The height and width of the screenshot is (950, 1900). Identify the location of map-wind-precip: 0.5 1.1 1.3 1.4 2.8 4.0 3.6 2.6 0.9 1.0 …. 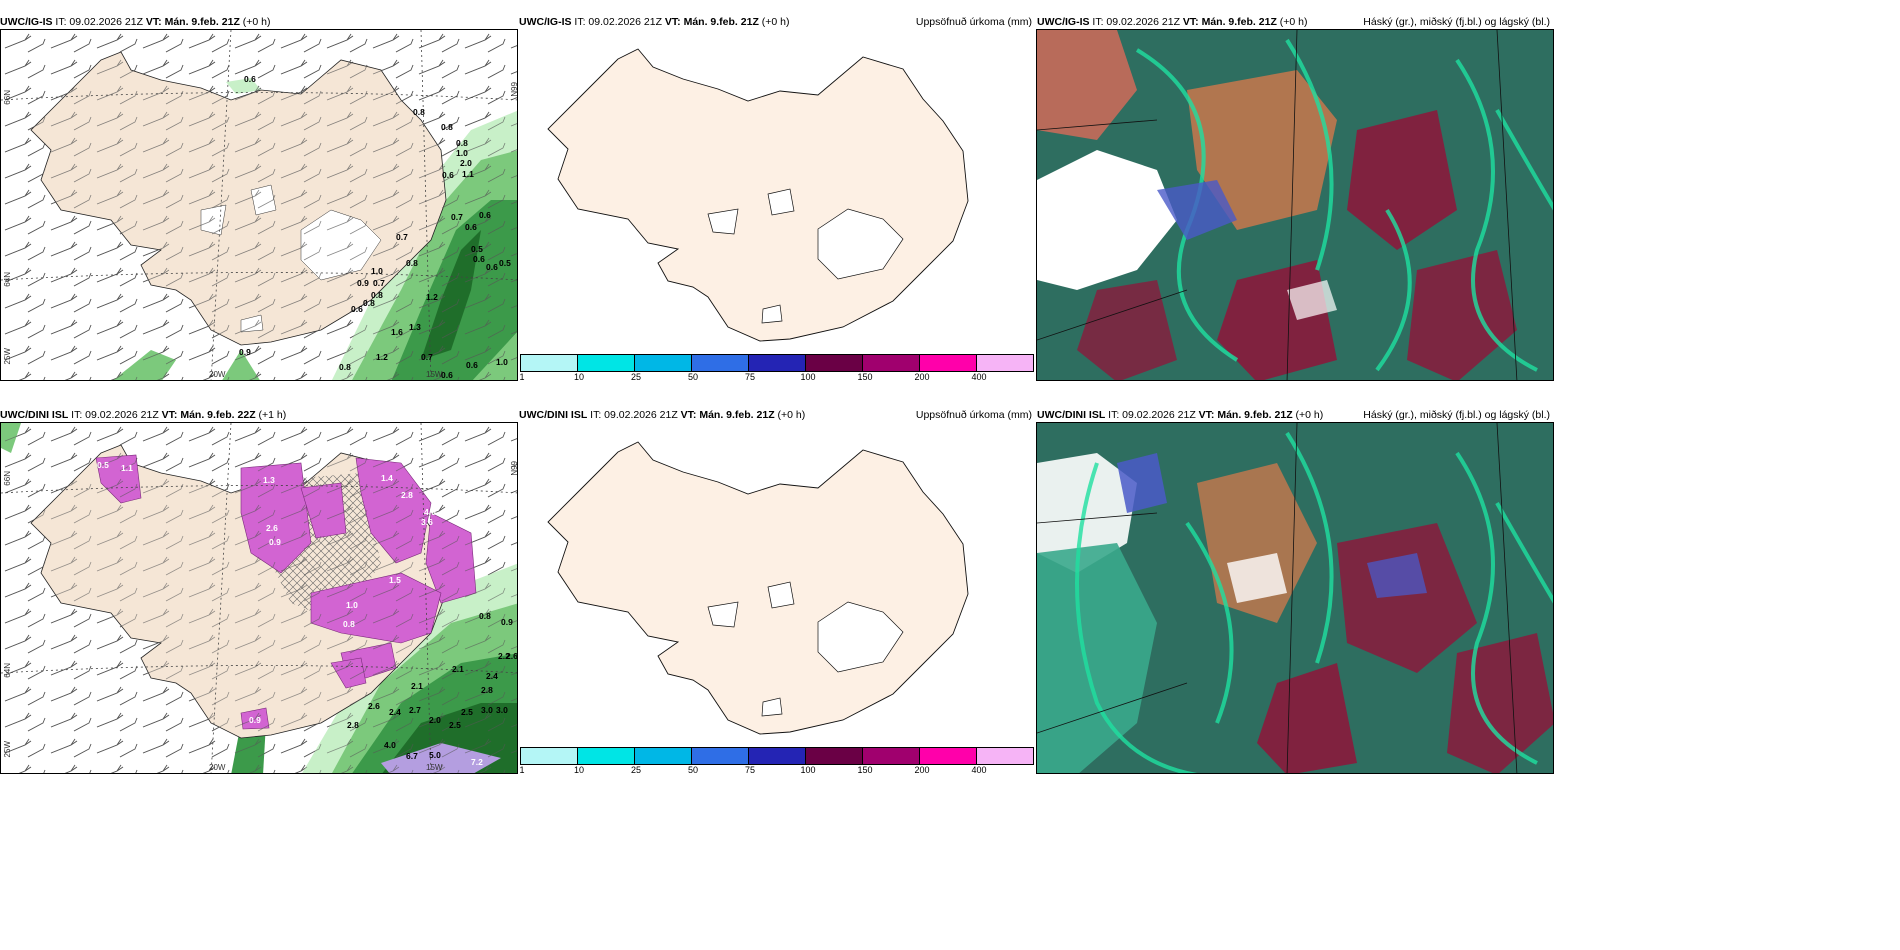
(259, 598).